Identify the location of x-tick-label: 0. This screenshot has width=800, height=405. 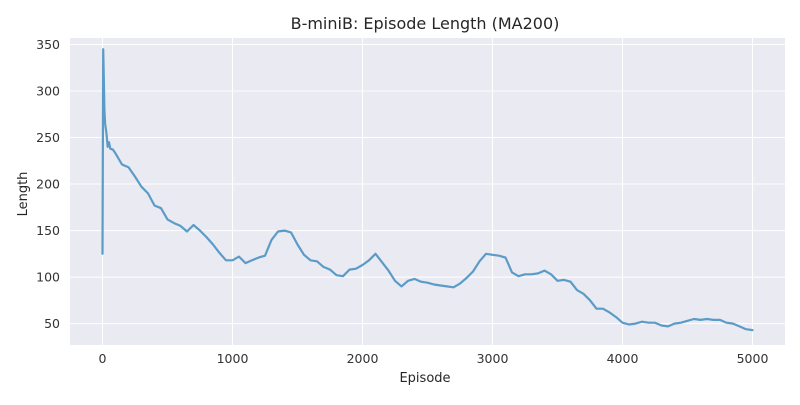
(103, 358).